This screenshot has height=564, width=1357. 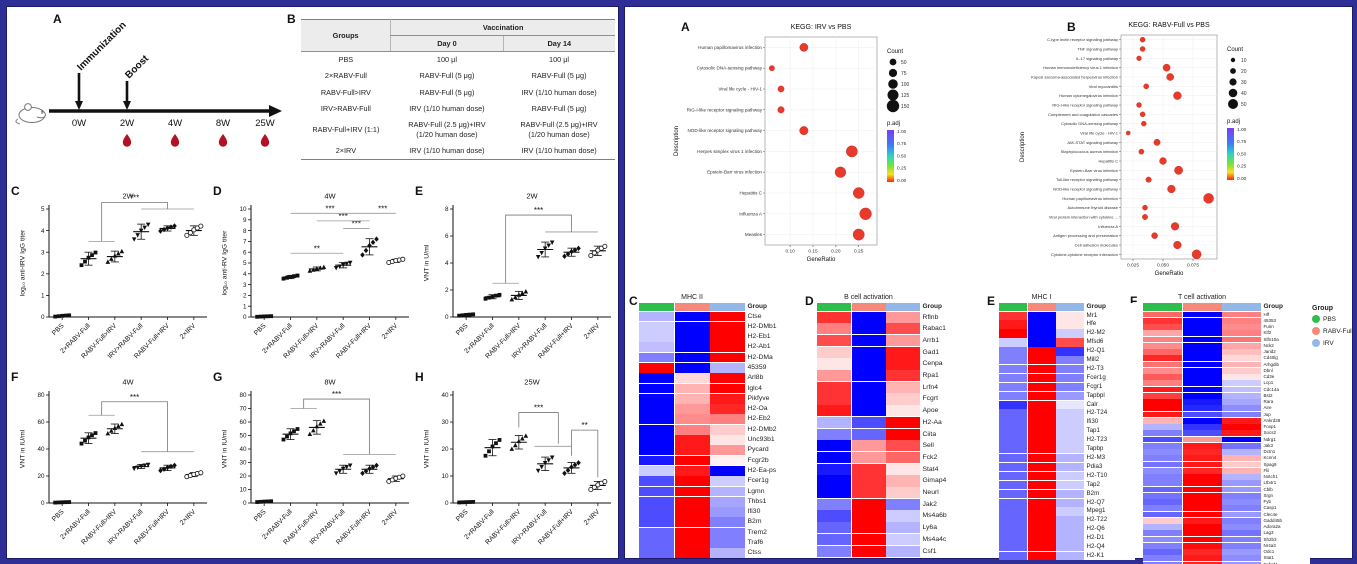 I want to click on gene-label: Aire, so click(x=1267, y=408).